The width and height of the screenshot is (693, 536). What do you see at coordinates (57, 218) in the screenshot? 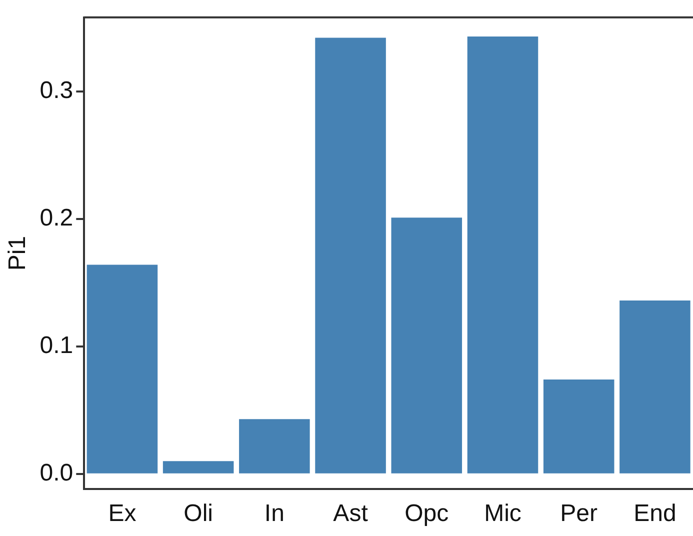
I see `y-tick-label: 0.2` at bounding box center [57, 218].